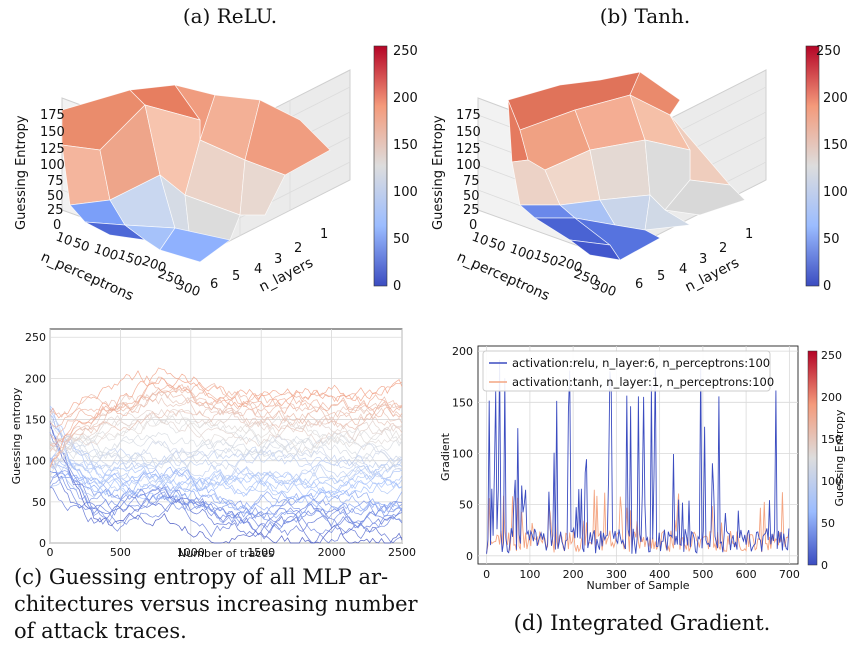 The width and height of the screenshot is (847, 649). I want to click on z-tick-b: 50, so click(471, 196).